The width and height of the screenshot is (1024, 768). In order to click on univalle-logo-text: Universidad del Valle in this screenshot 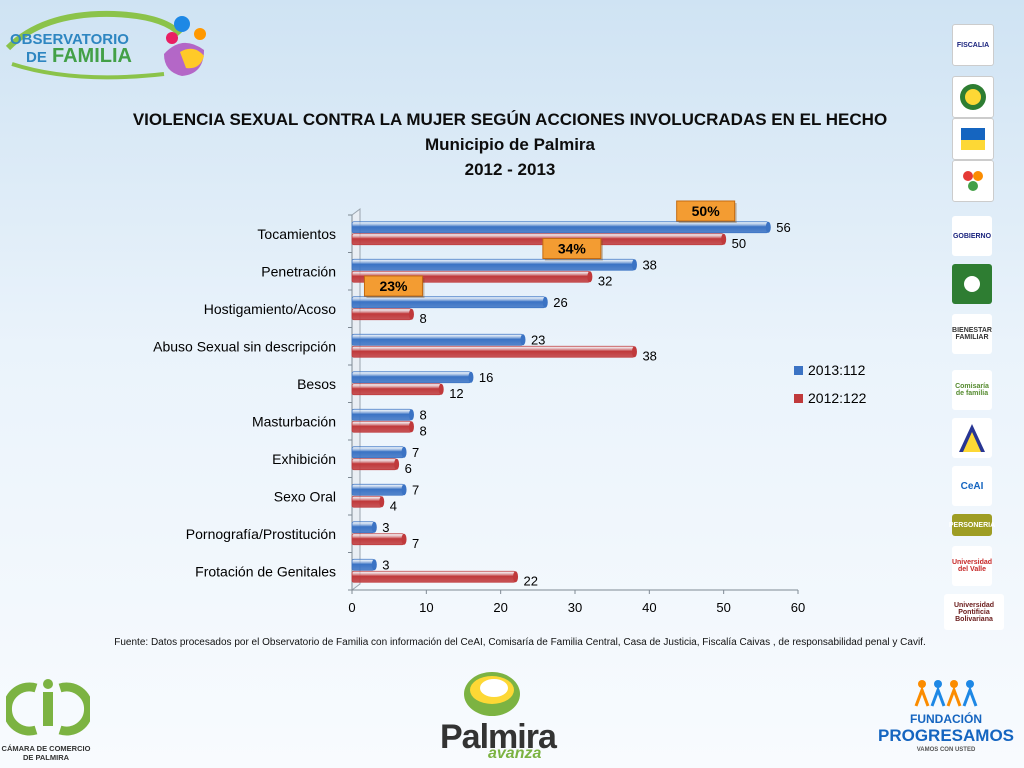, I will do `click(972, 566)`.